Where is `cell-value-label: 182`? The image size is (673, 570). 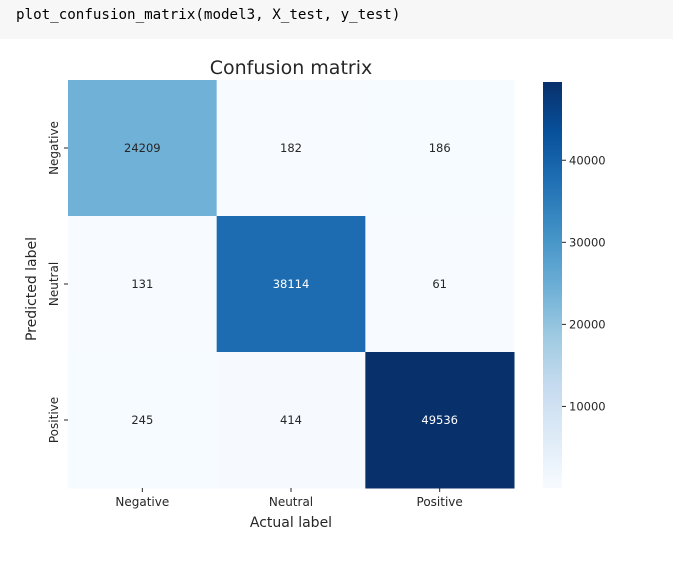
cell-value-label: 182 is located at coordinates (291, 148).